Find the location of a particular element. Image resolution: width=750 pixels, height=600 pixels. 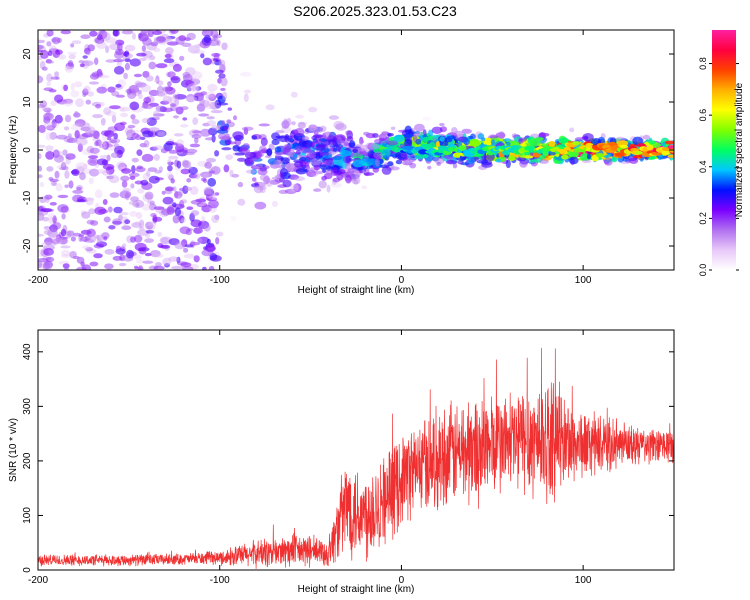

colorbar-tick-label: 0.0 is located at coordinates (703, 270).